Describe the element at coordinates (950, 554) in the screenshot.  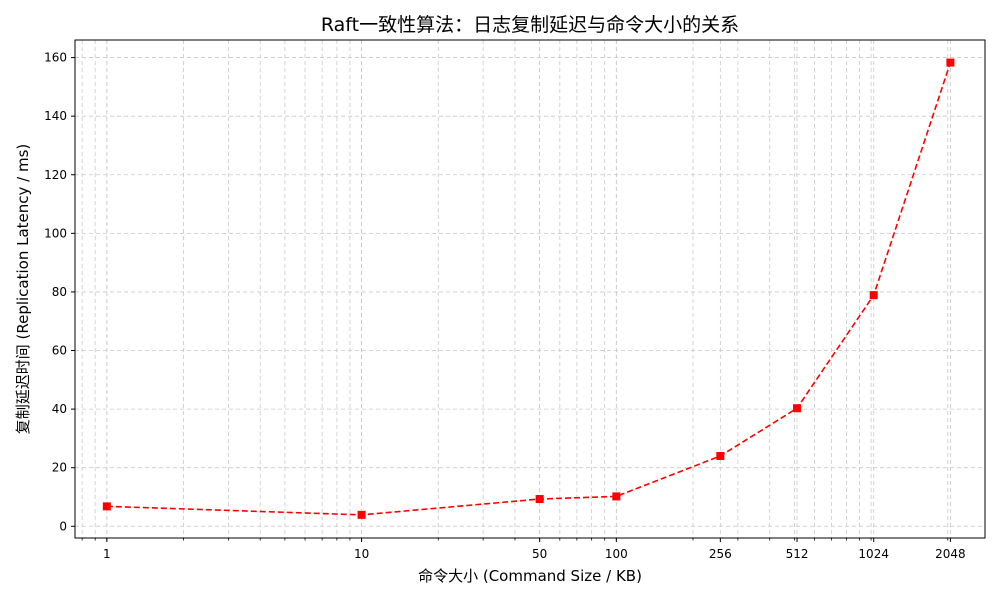
I see `x-tick-label: 2048` at that location.